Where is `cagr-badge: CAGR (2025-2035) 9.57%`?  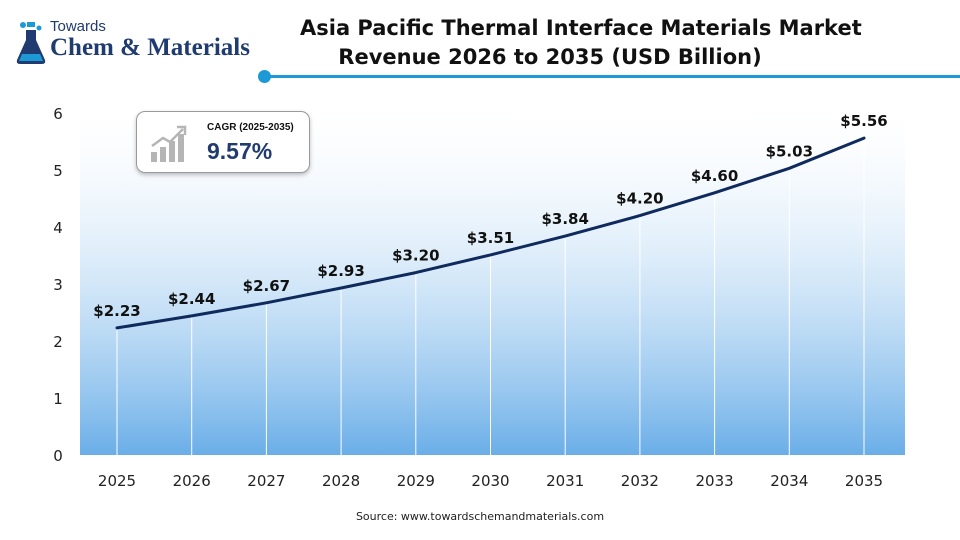
cagr-badge: CAGR (2025-2035) 9.57% is located at coordinates (223, 142).